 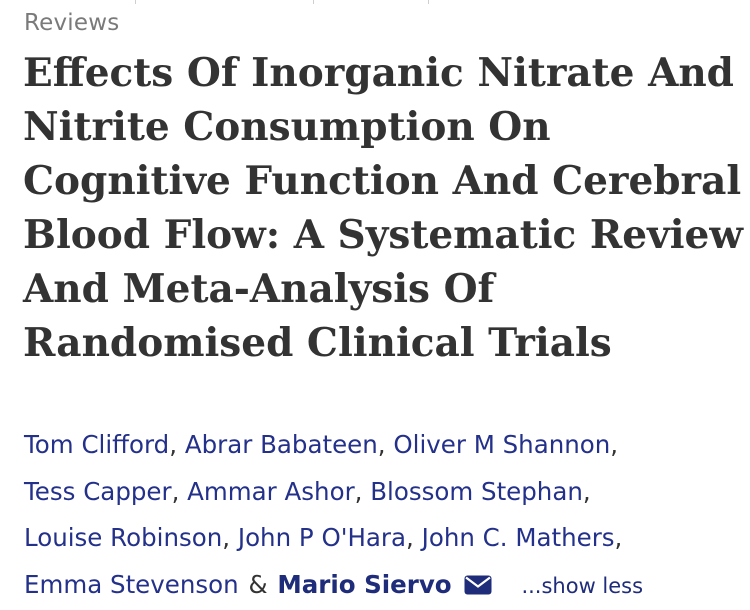 I want to click on author-link: Oliver M Shannon, so click(x=502, y=444).